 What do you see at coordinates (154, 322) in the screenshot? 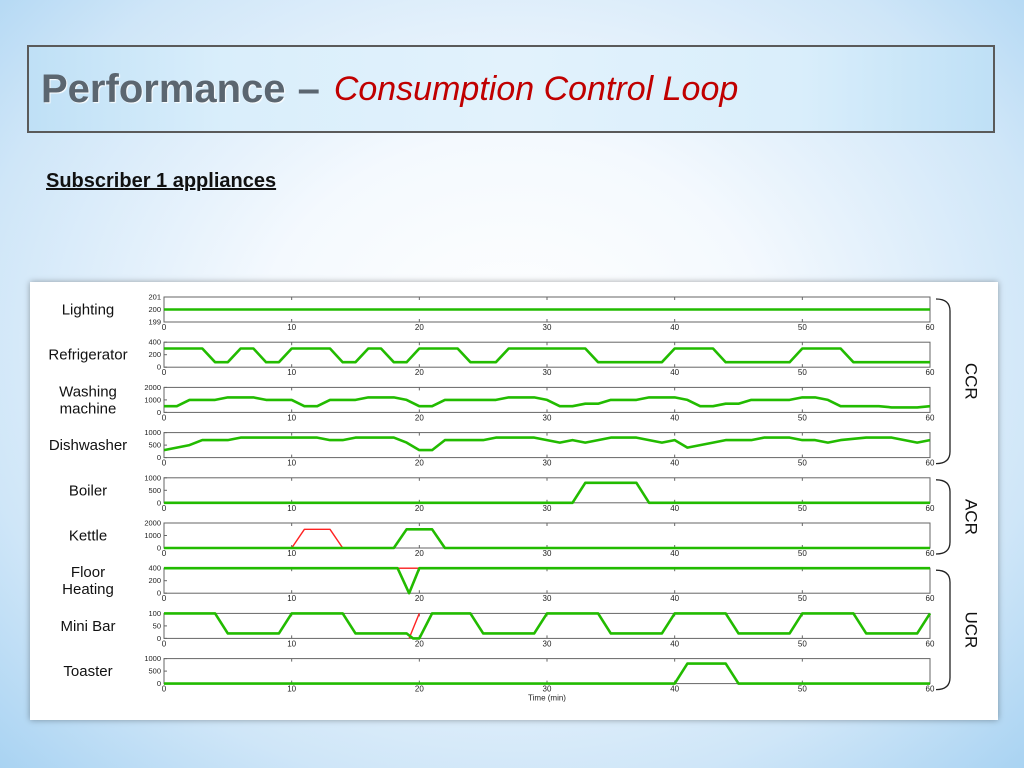
I see `y-tick-label: 199` at bounding box center [154, 322].